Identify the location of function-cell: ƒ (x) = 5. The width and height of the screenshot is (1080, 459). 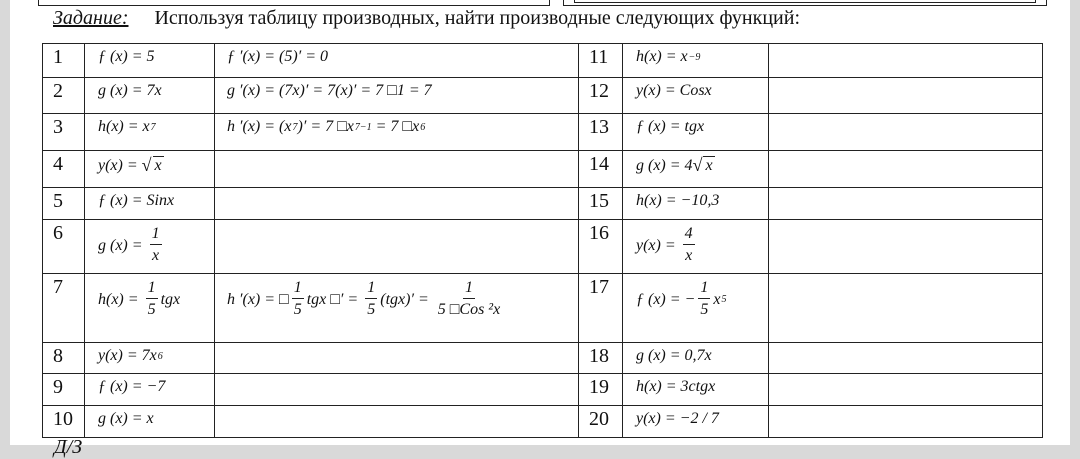
(149, 60).